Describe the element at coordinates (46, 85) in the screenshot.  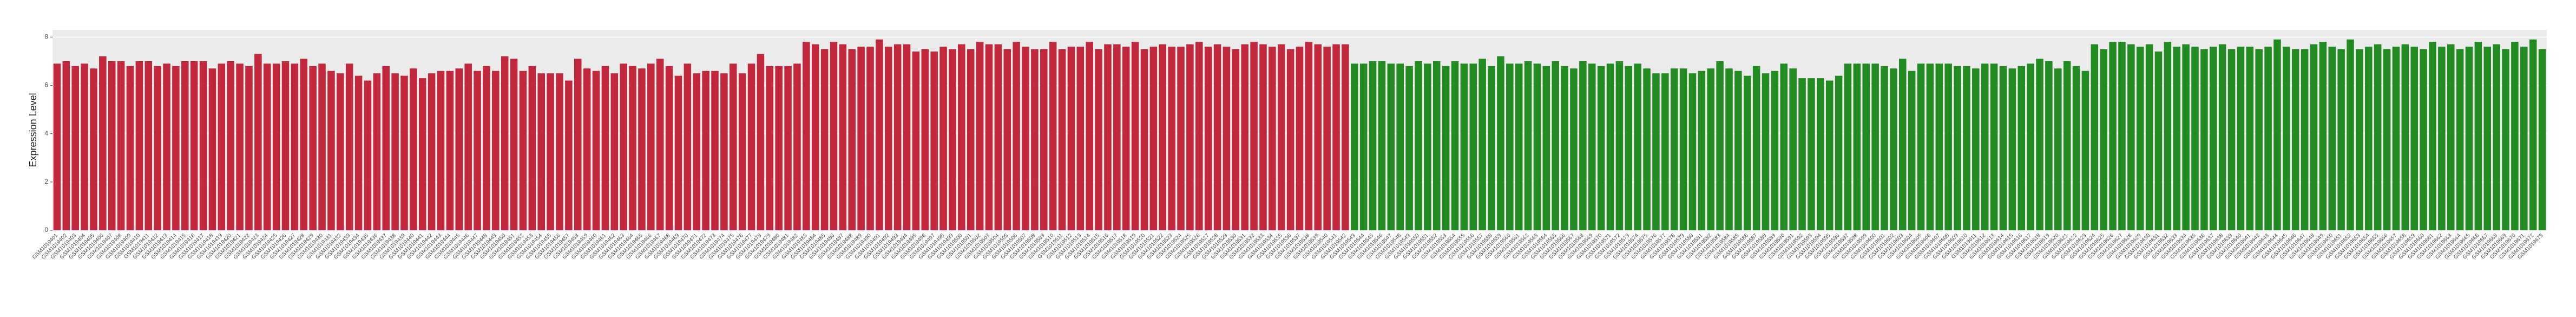
I see `y-tick-label: 6` at that location.